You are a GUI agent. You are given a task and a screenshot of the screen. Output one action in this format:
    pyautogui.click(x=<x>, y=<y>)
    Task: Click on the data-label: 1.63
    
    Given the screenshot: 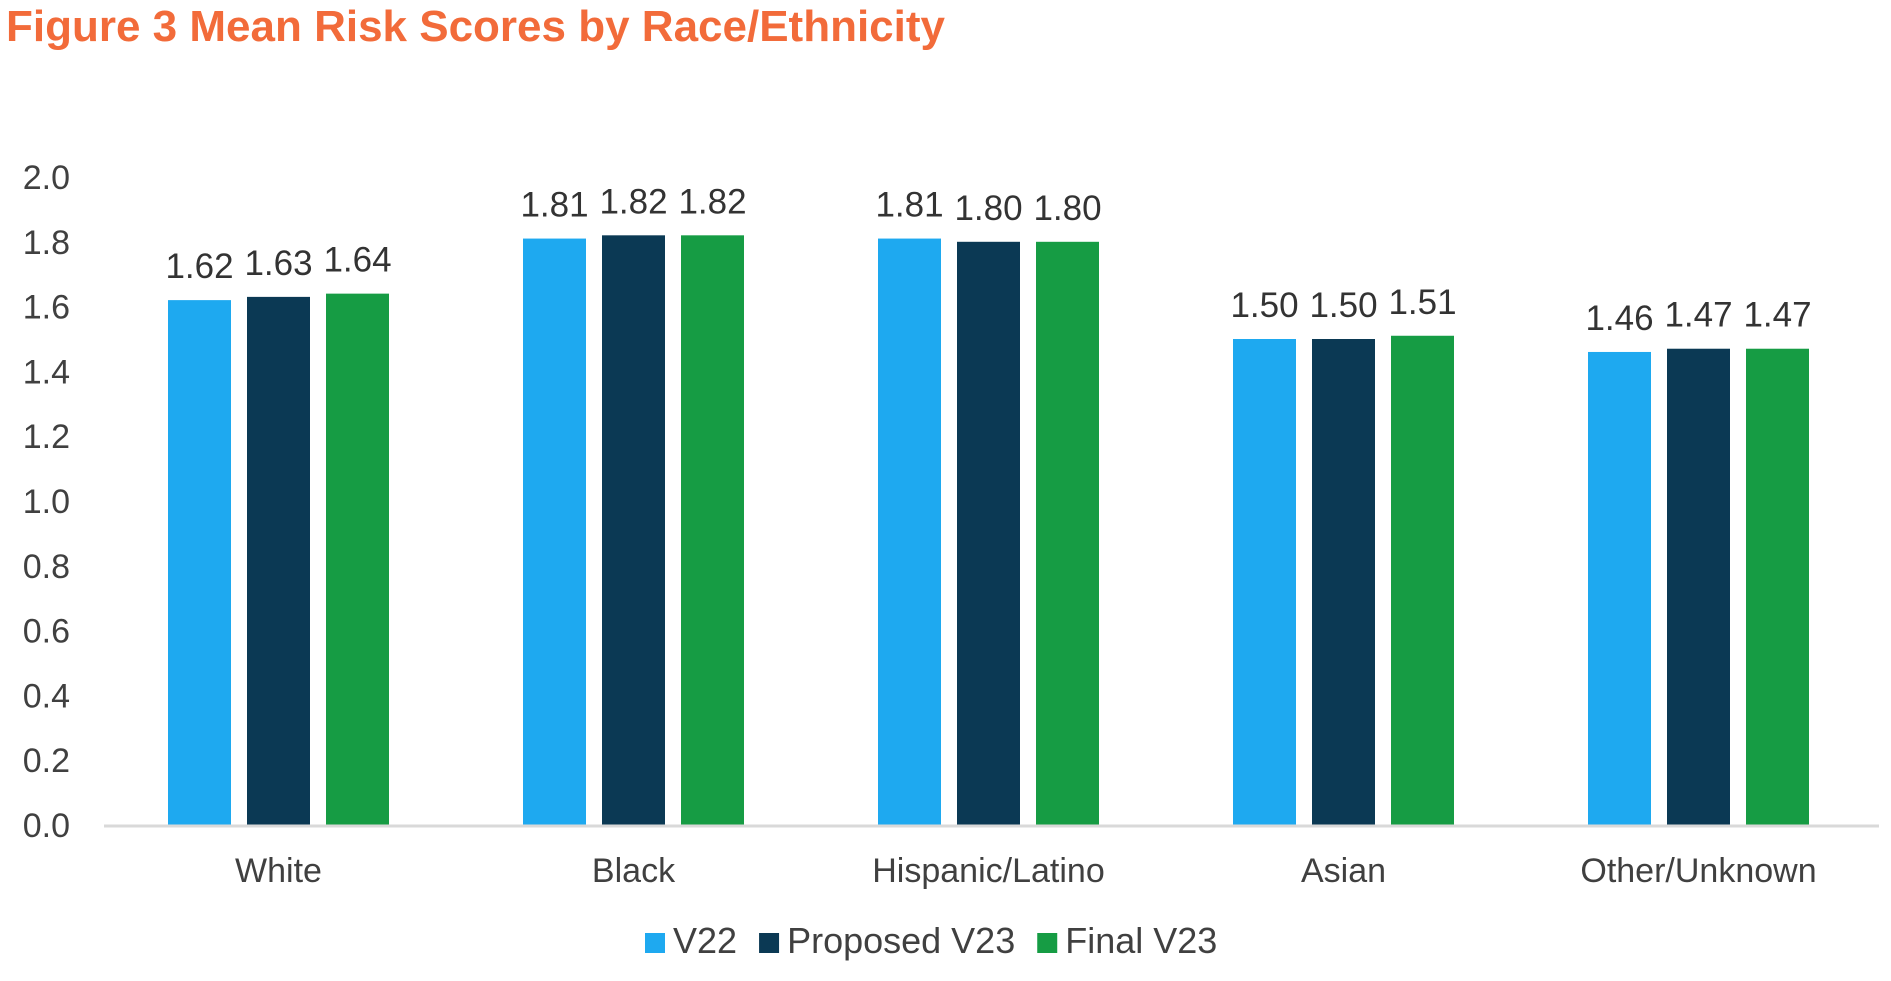 What is the action you would take?
    pyautogui.click(x=278, y=263)
    